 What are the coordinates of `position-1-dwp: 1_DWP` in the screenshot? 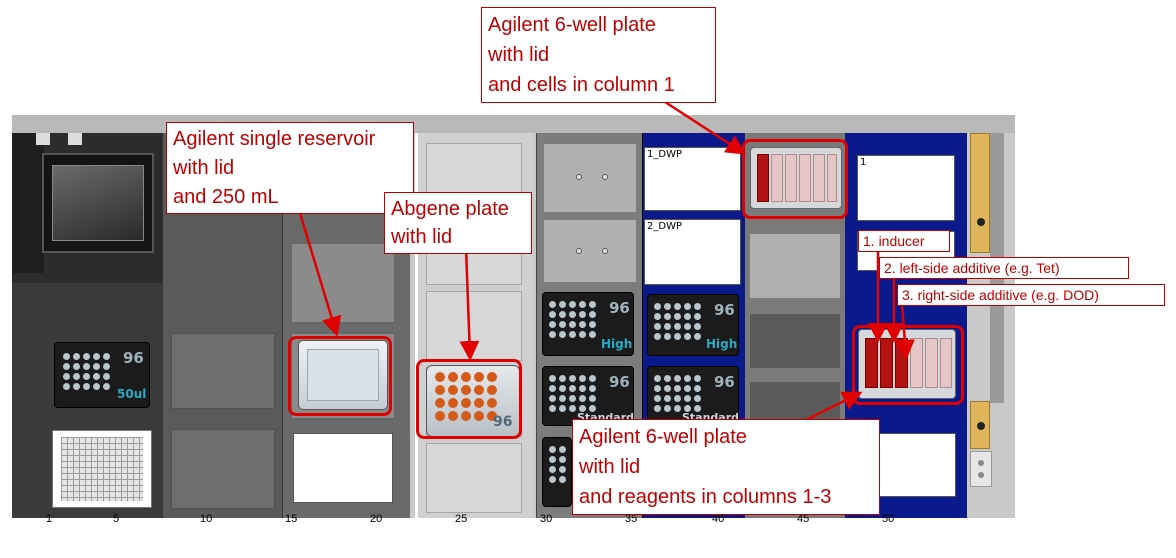 It's located at (692, 179).